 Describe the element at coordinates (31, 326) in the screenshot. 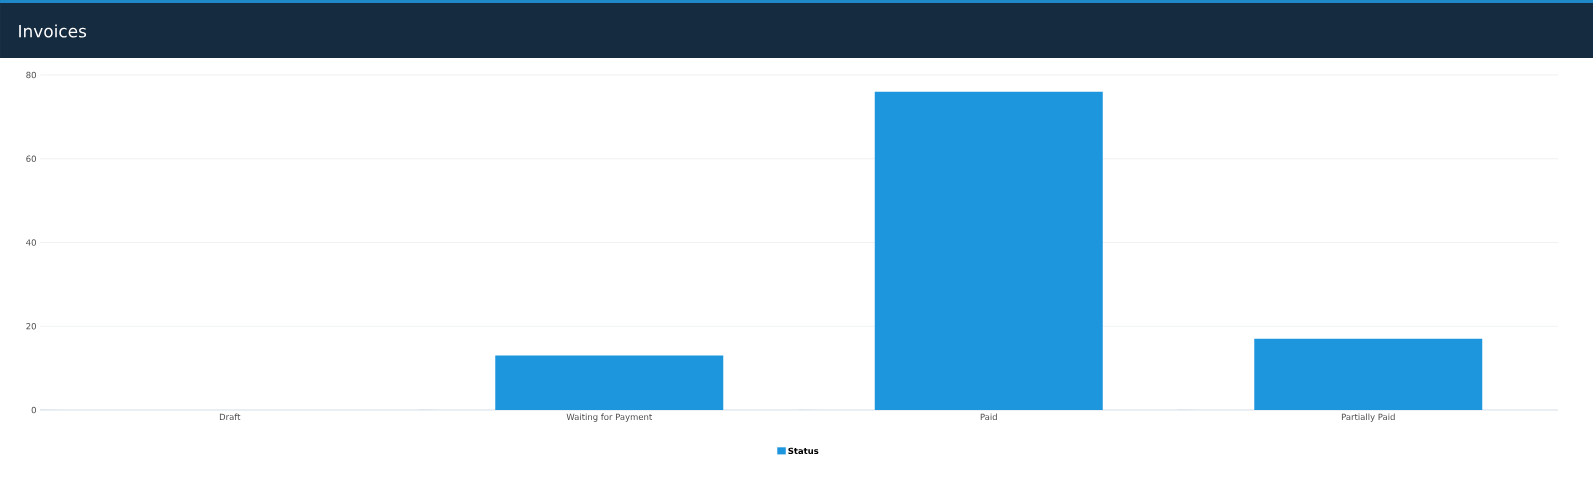

I see `y-tick-label: 20` at that location.